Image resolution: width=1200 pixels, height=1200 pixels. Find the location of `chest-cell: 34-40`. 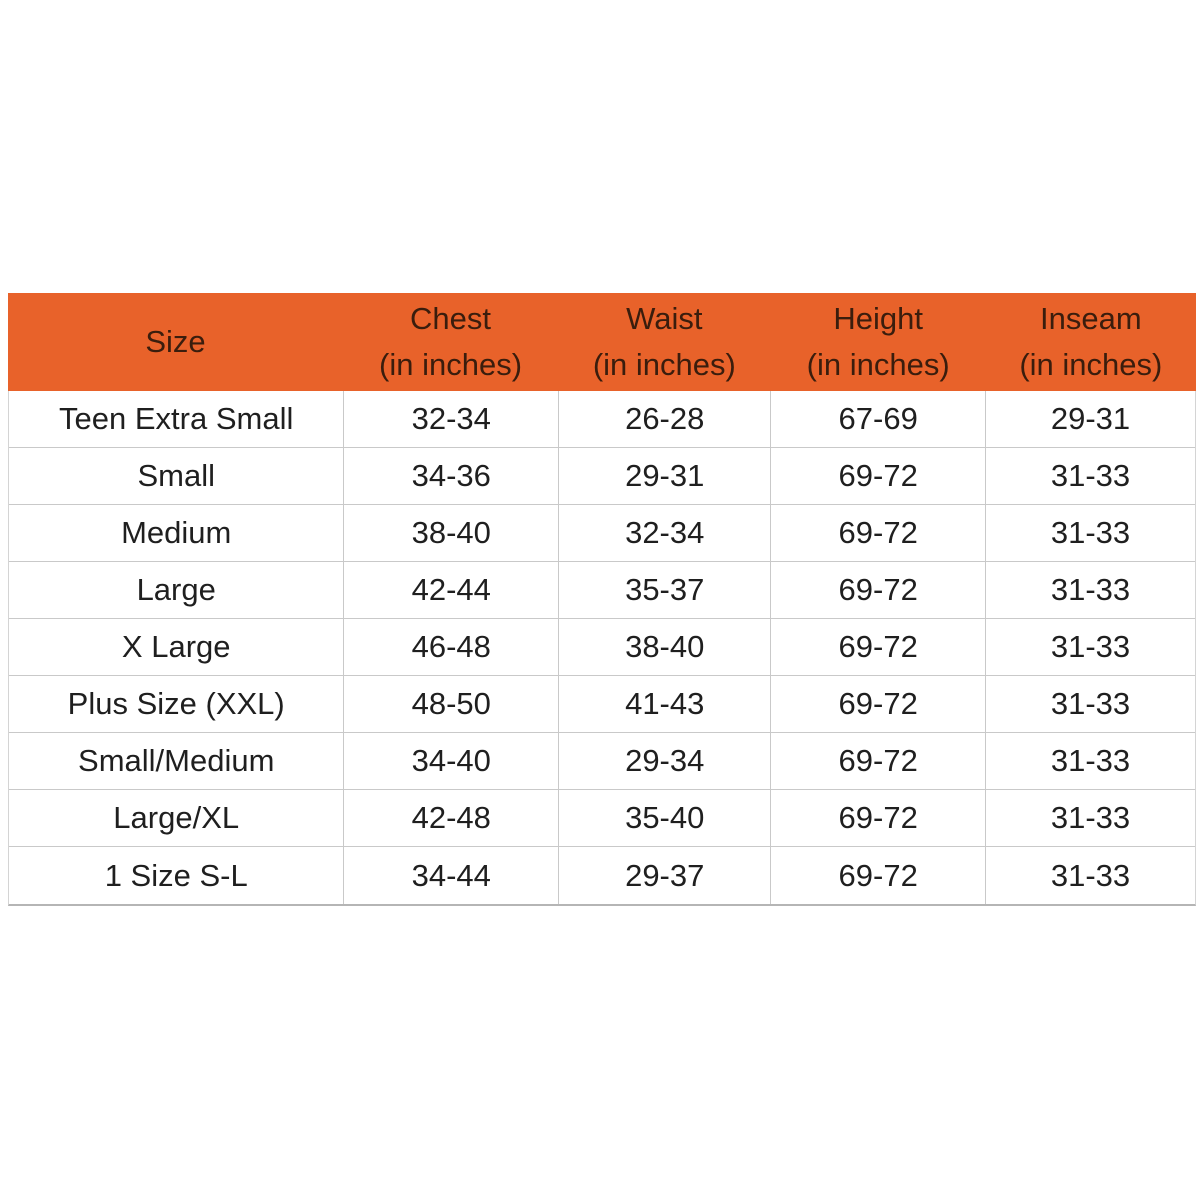

chest-cell: 34-40 is located at coordinates (450, 761).